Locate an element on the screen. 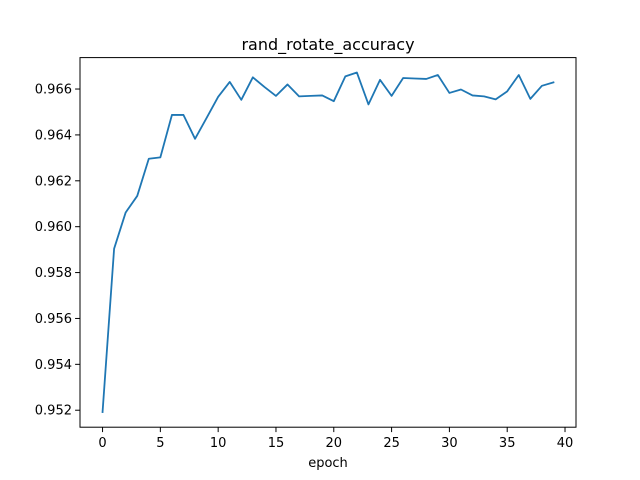 This screenshot has height=480, width=640. x-tick-label: 35 is located at coordinates (507, 443).